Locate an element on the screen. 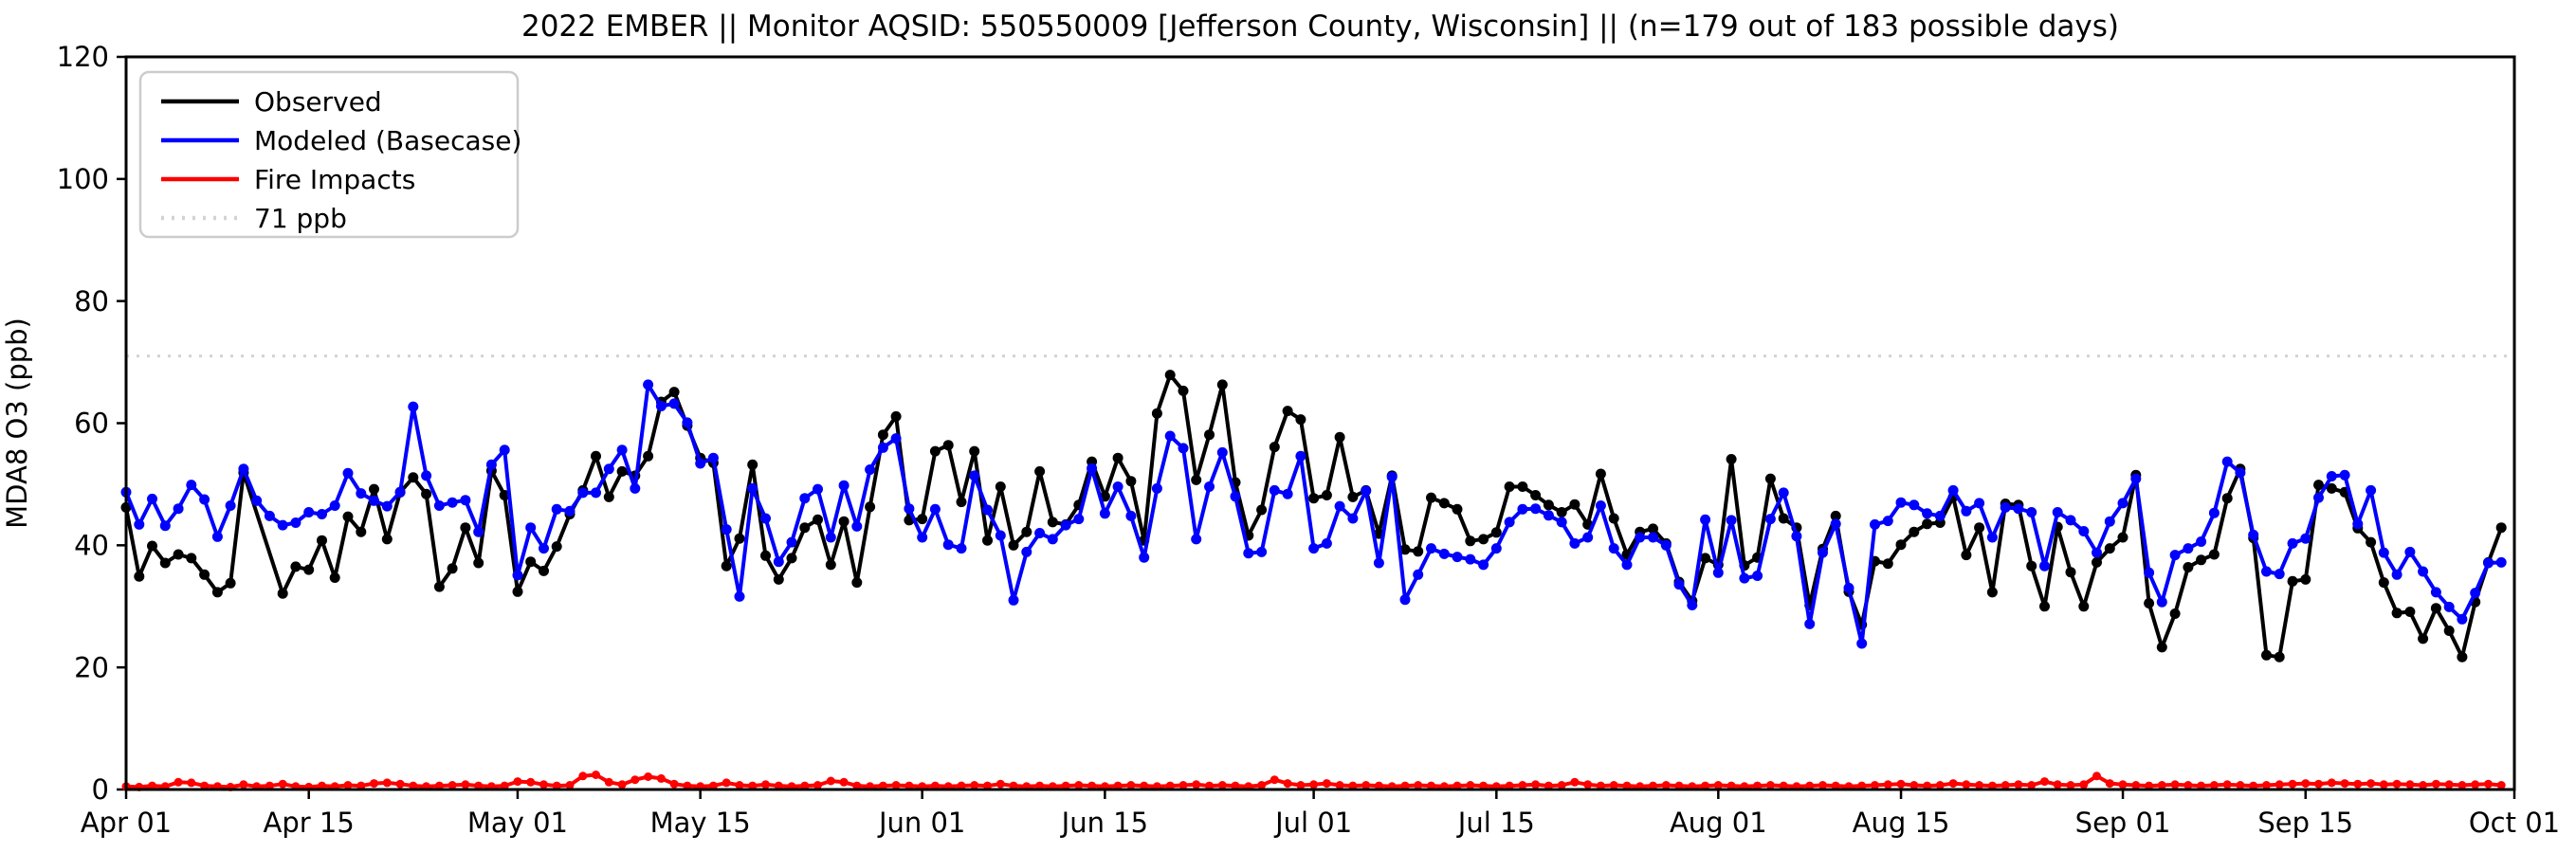  legend-item-71-ppb: 71 ppb is located at coordinates (254, 218).